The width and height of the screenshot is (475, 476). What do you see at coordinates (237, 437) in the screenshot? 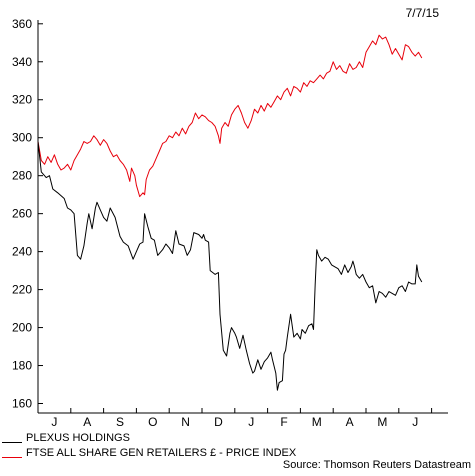
I see `legend-item-plexus: PLEXUS HOLDINGS` at bounding box center [237, 437].